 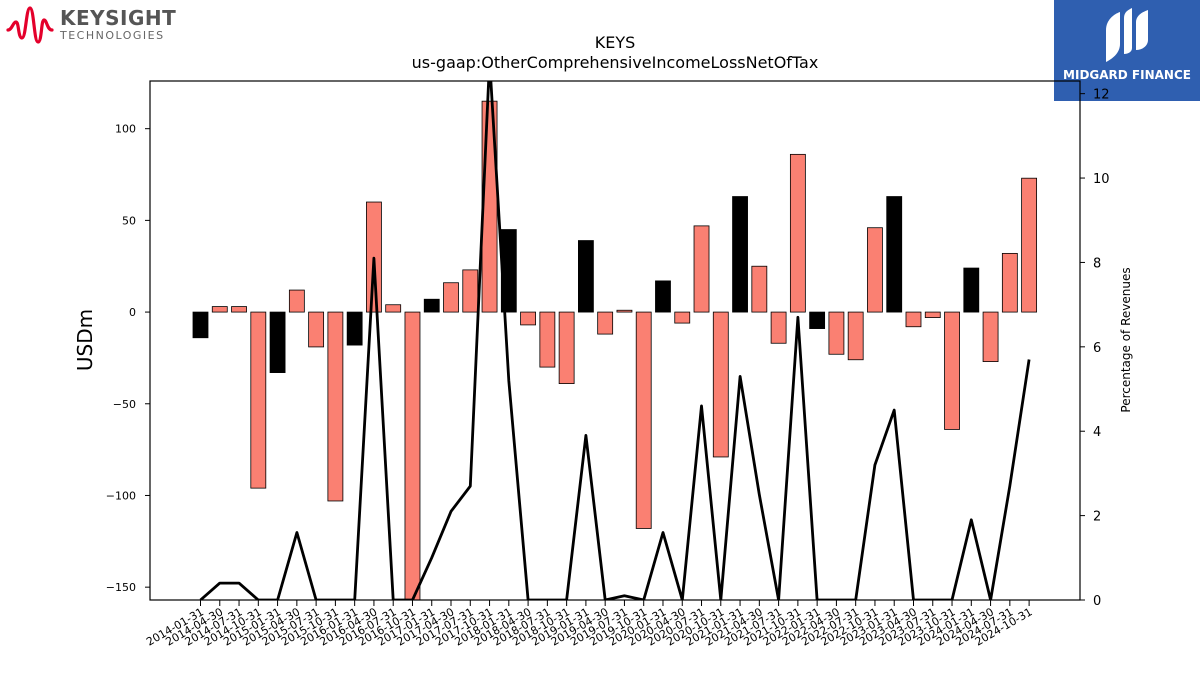 I want to click on y-tick-label: 50, so click(x=129, y=220).